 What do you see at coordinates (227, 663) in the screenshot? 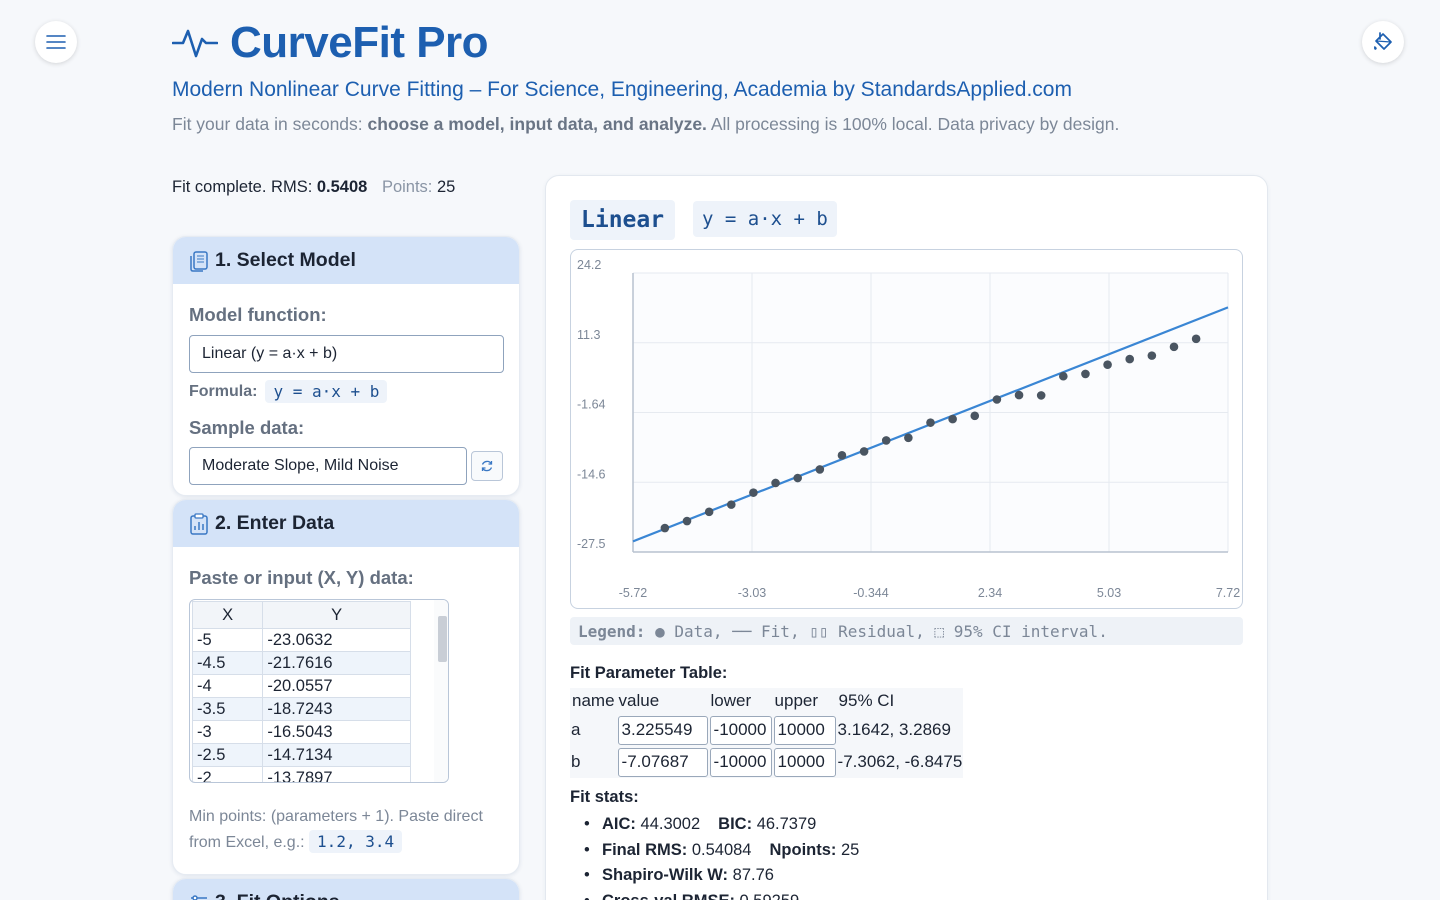
I see `cell-x: -4.5` at bounding box center [227, 663].